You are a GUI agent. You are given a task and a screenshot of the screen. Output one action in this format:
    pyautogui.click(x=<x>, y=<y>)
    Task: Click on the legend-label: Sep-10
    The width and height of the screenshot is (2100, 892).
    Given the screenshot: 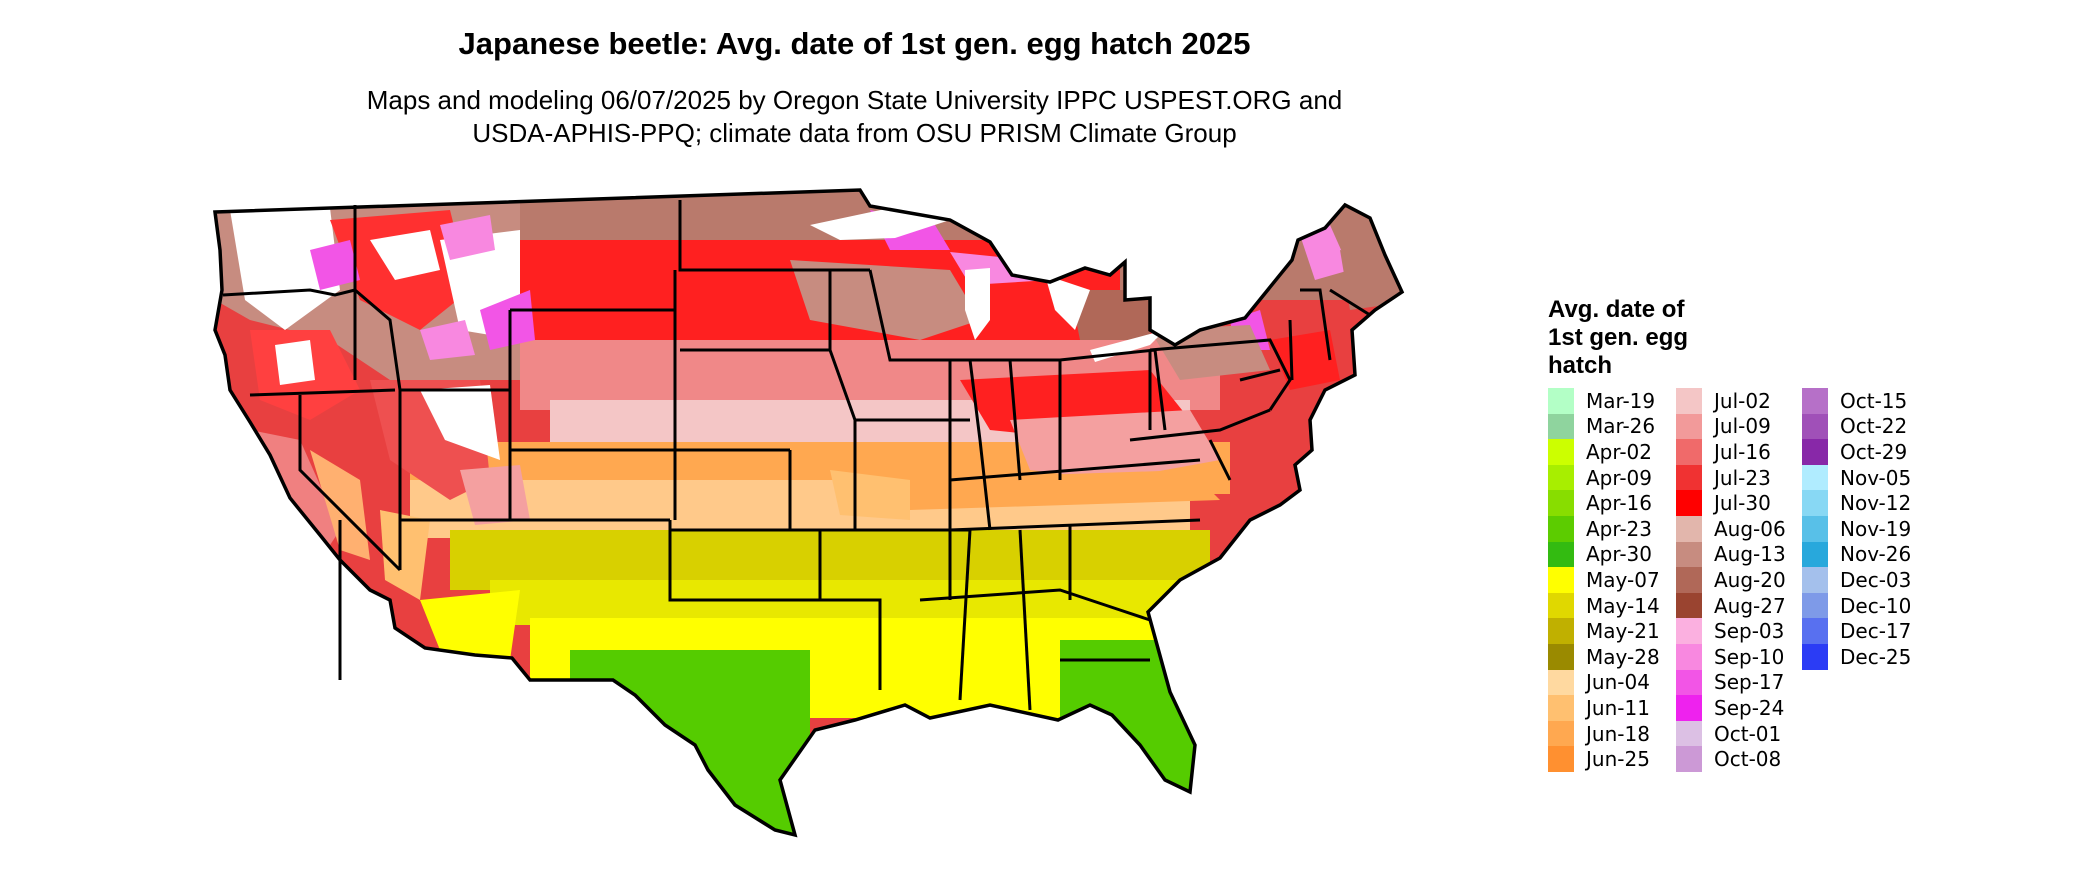 What is the action you would take?
    pyautogui.click(x=1749, y=656)
    